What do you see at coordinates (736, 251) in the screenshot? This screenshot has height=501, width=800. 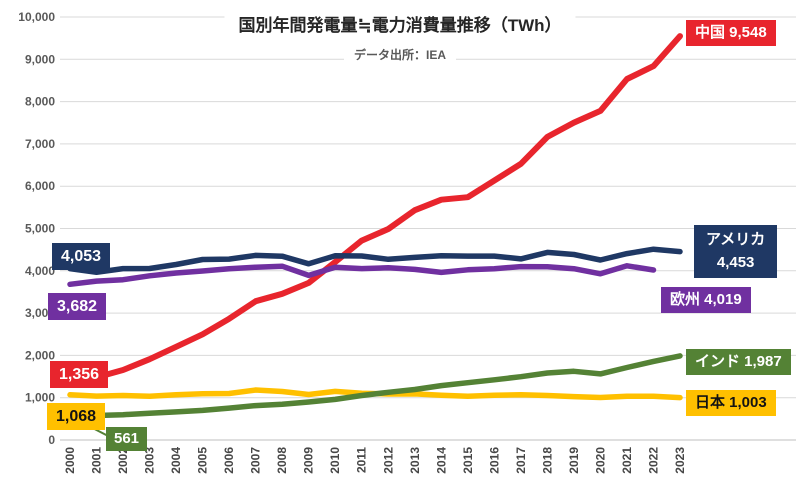 I see `usa-end-label-badge: アメリカ 4,453` at bounding box center [736, 251].